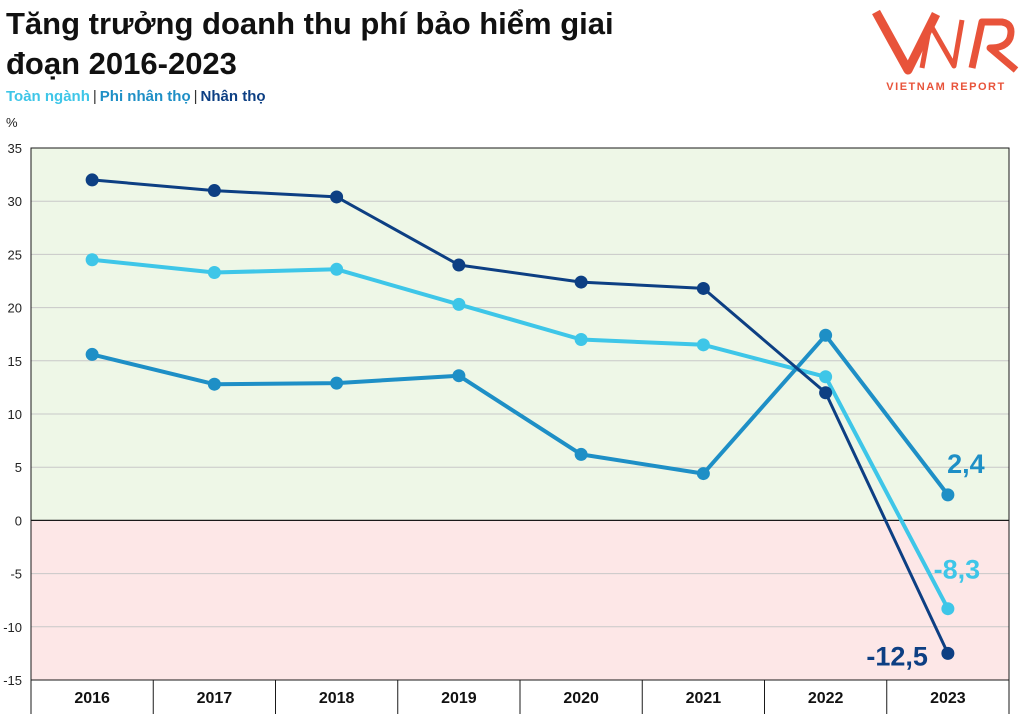 This screenshot has width=1024, height=724. Describe the element at coordinates (966, 464) in the screenshot. I see `data-label: 2,4` at that location.